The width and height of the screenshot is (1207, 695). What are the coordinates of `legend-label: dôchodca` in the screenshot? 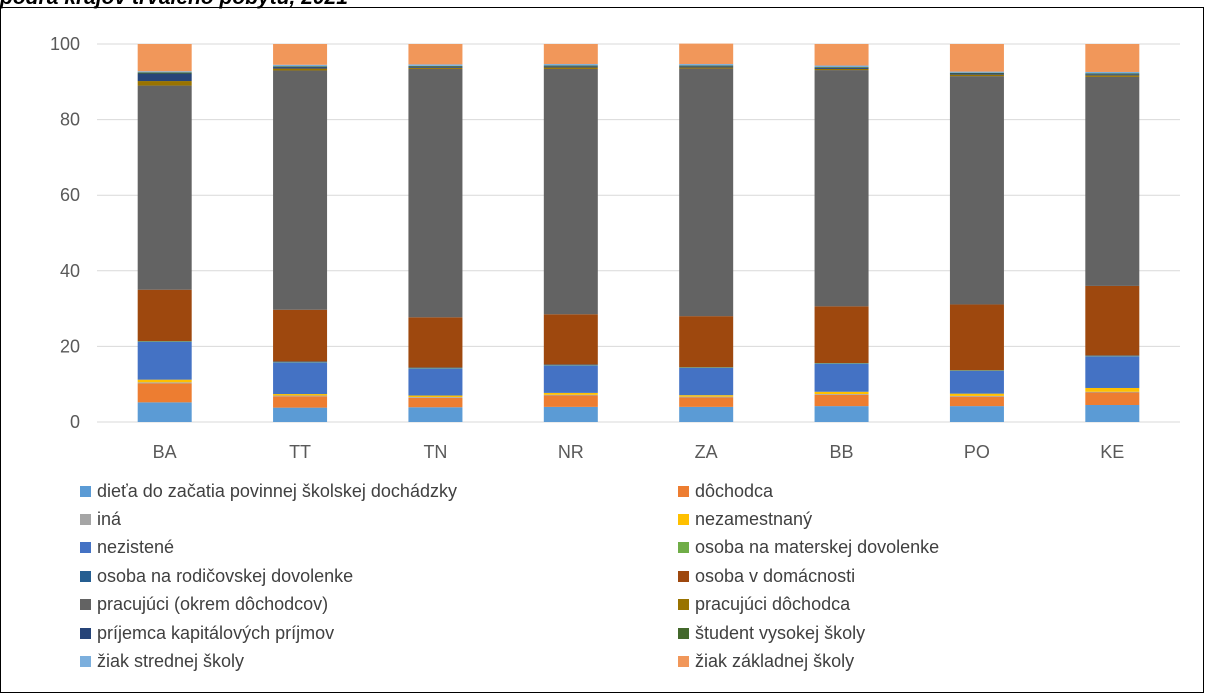 It's located at (734, 490).